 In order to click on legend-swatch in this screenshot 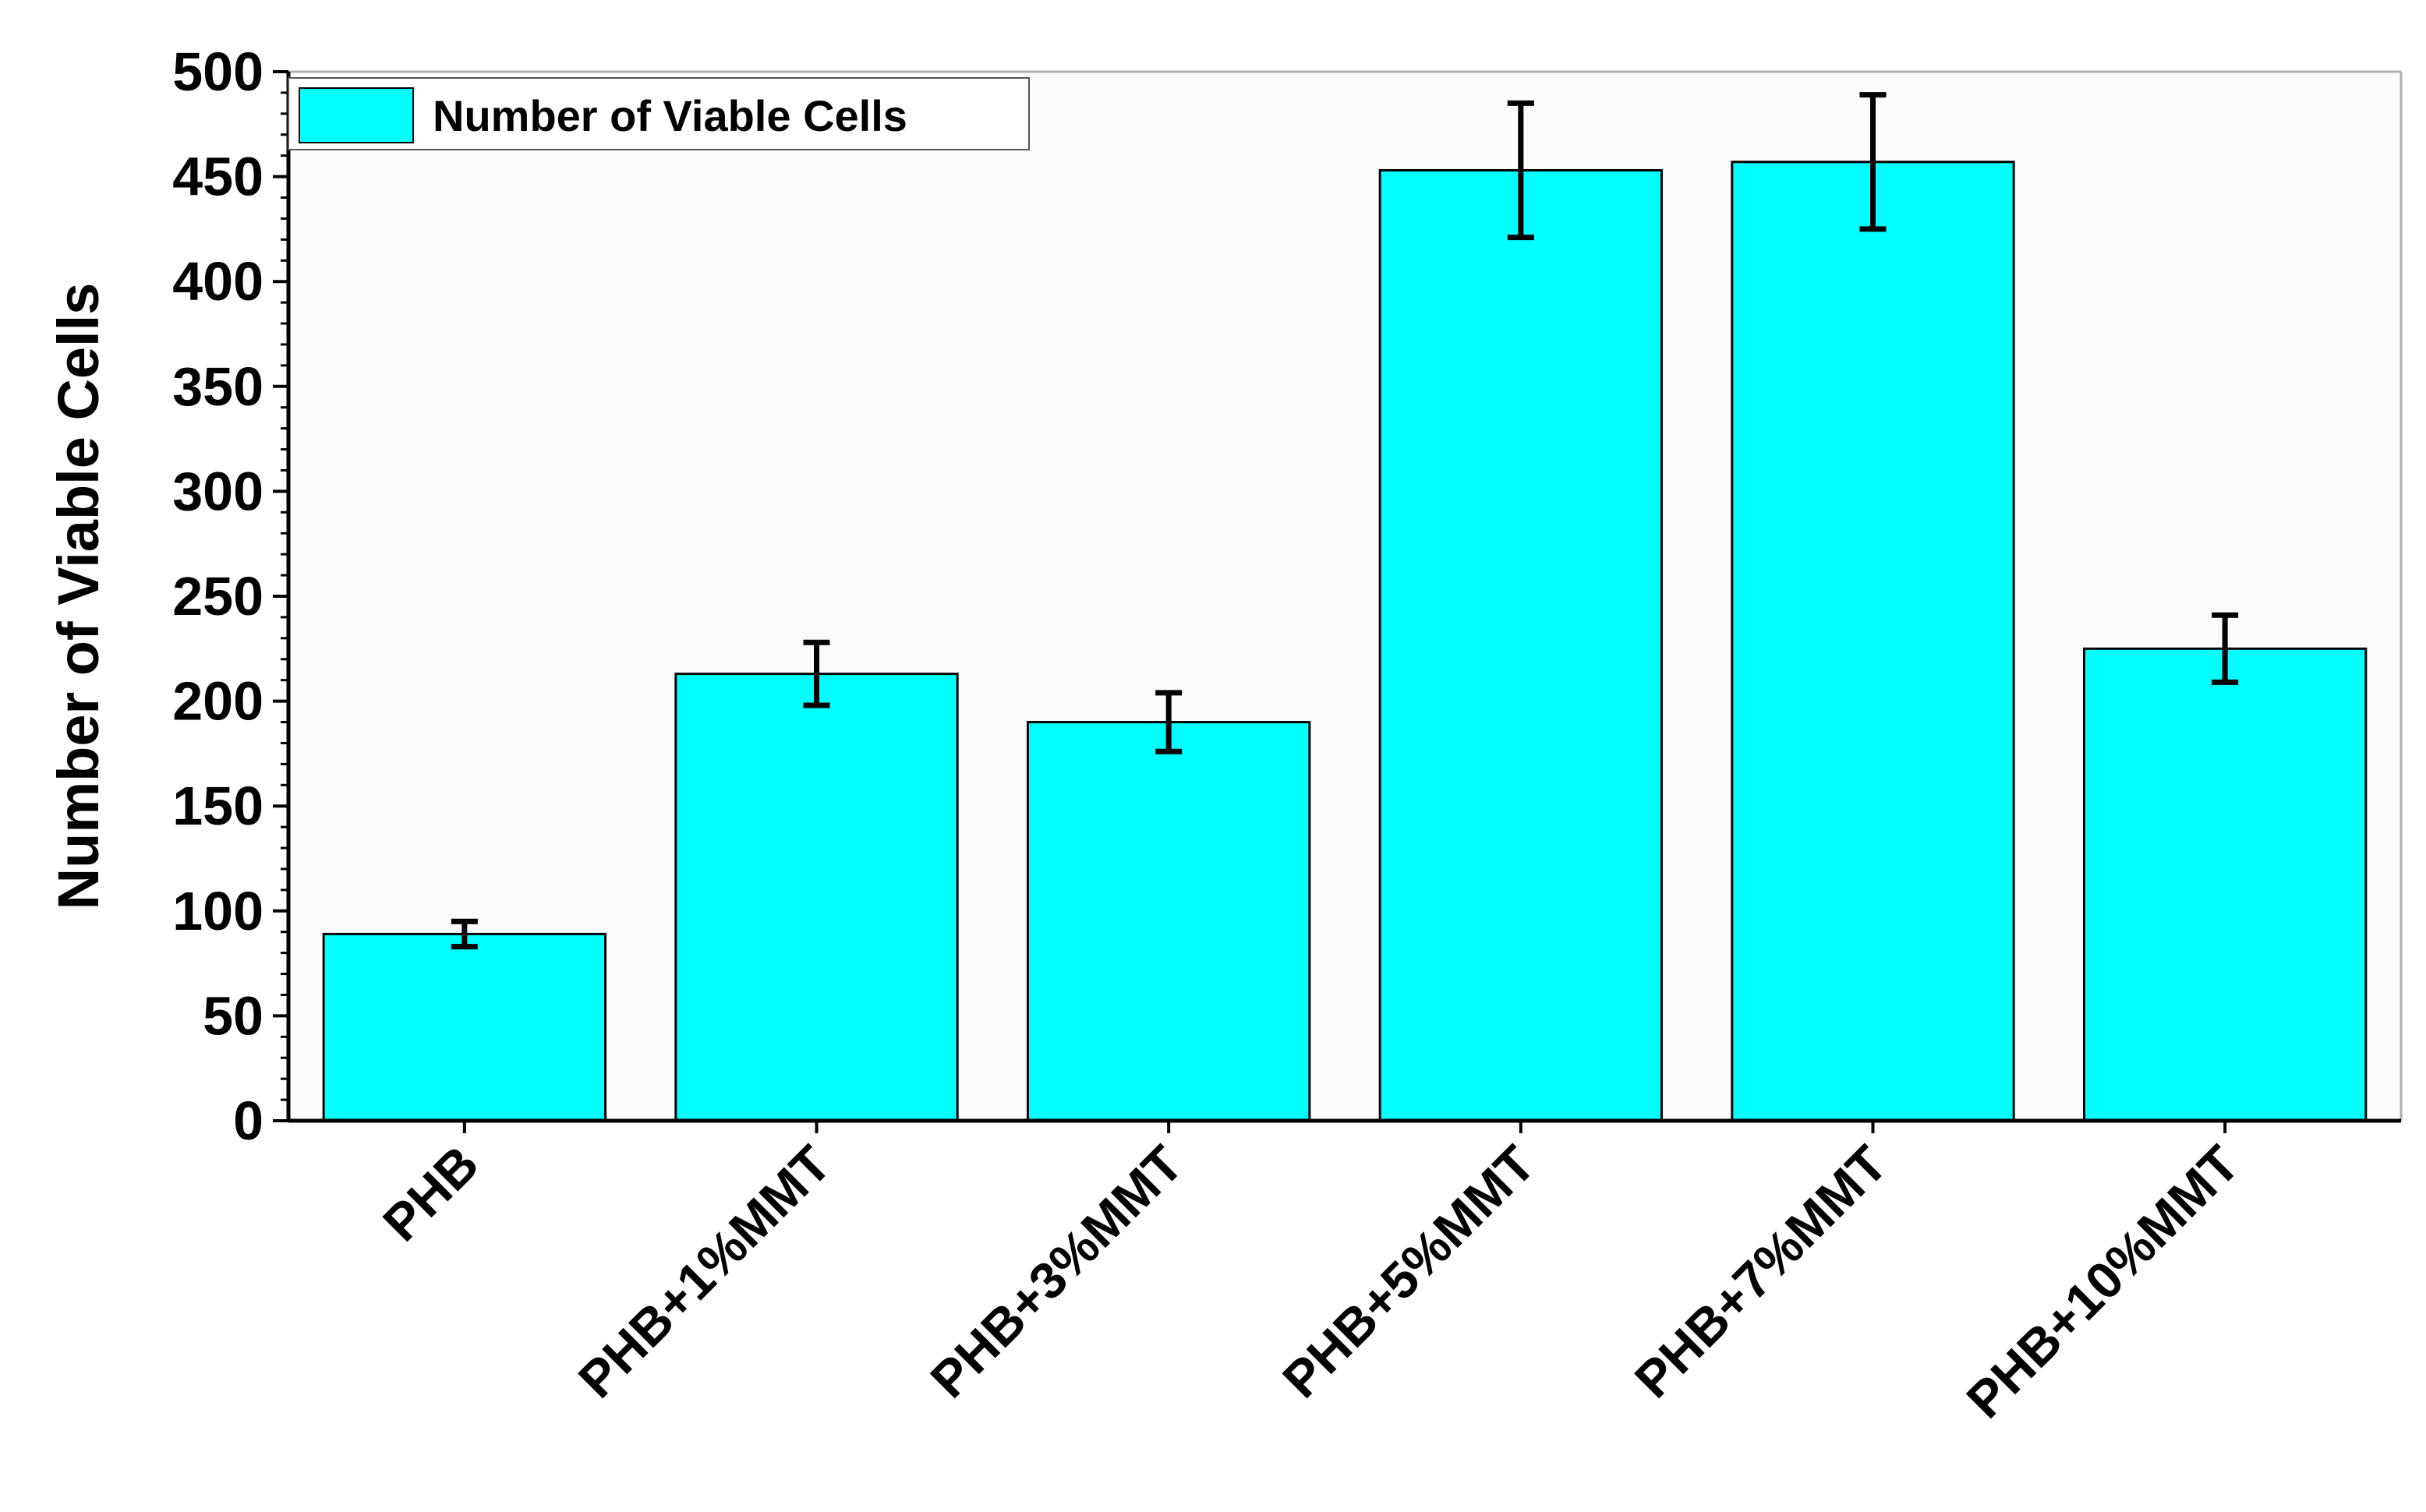, I will do `click(356, 115)`.